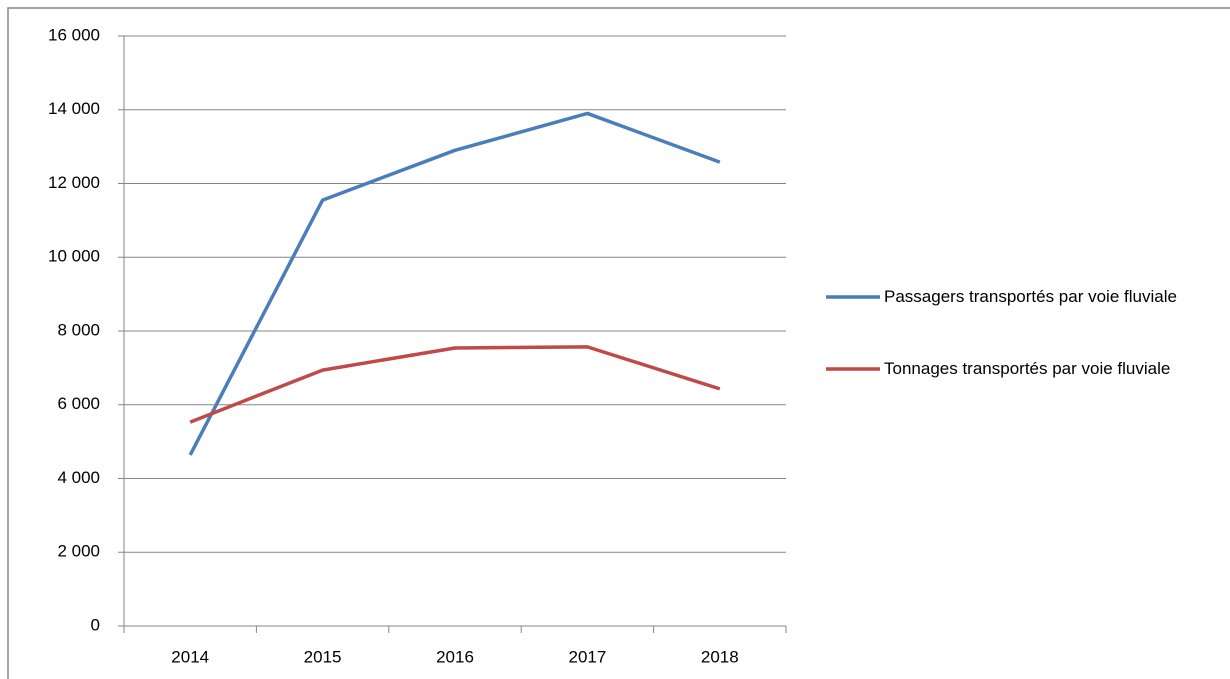 The height and width of the screenshot is (679, 1230). I want to click on x-tick-label: 2016, so click(455, 656).